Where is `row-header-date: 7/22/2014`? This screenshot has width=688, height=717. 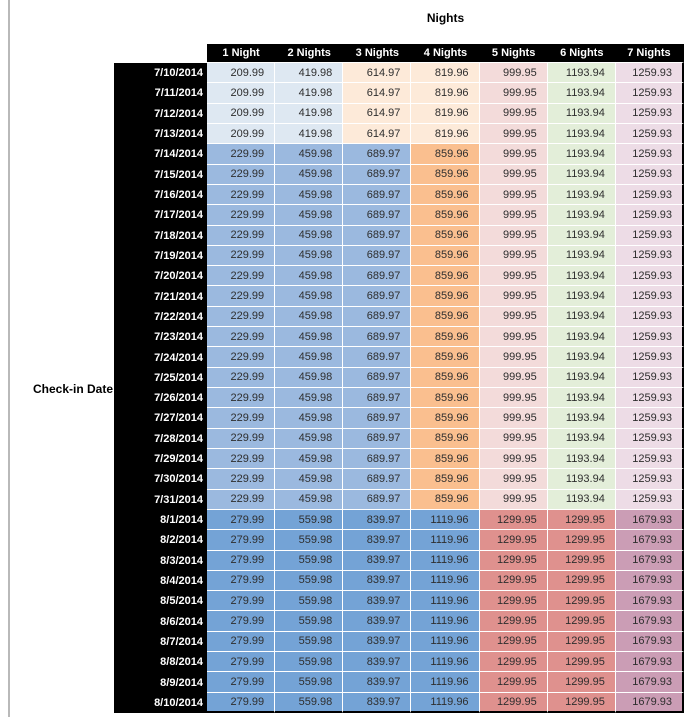 row-header-date: 7/22/2014 is located at coordinates (160, 317).